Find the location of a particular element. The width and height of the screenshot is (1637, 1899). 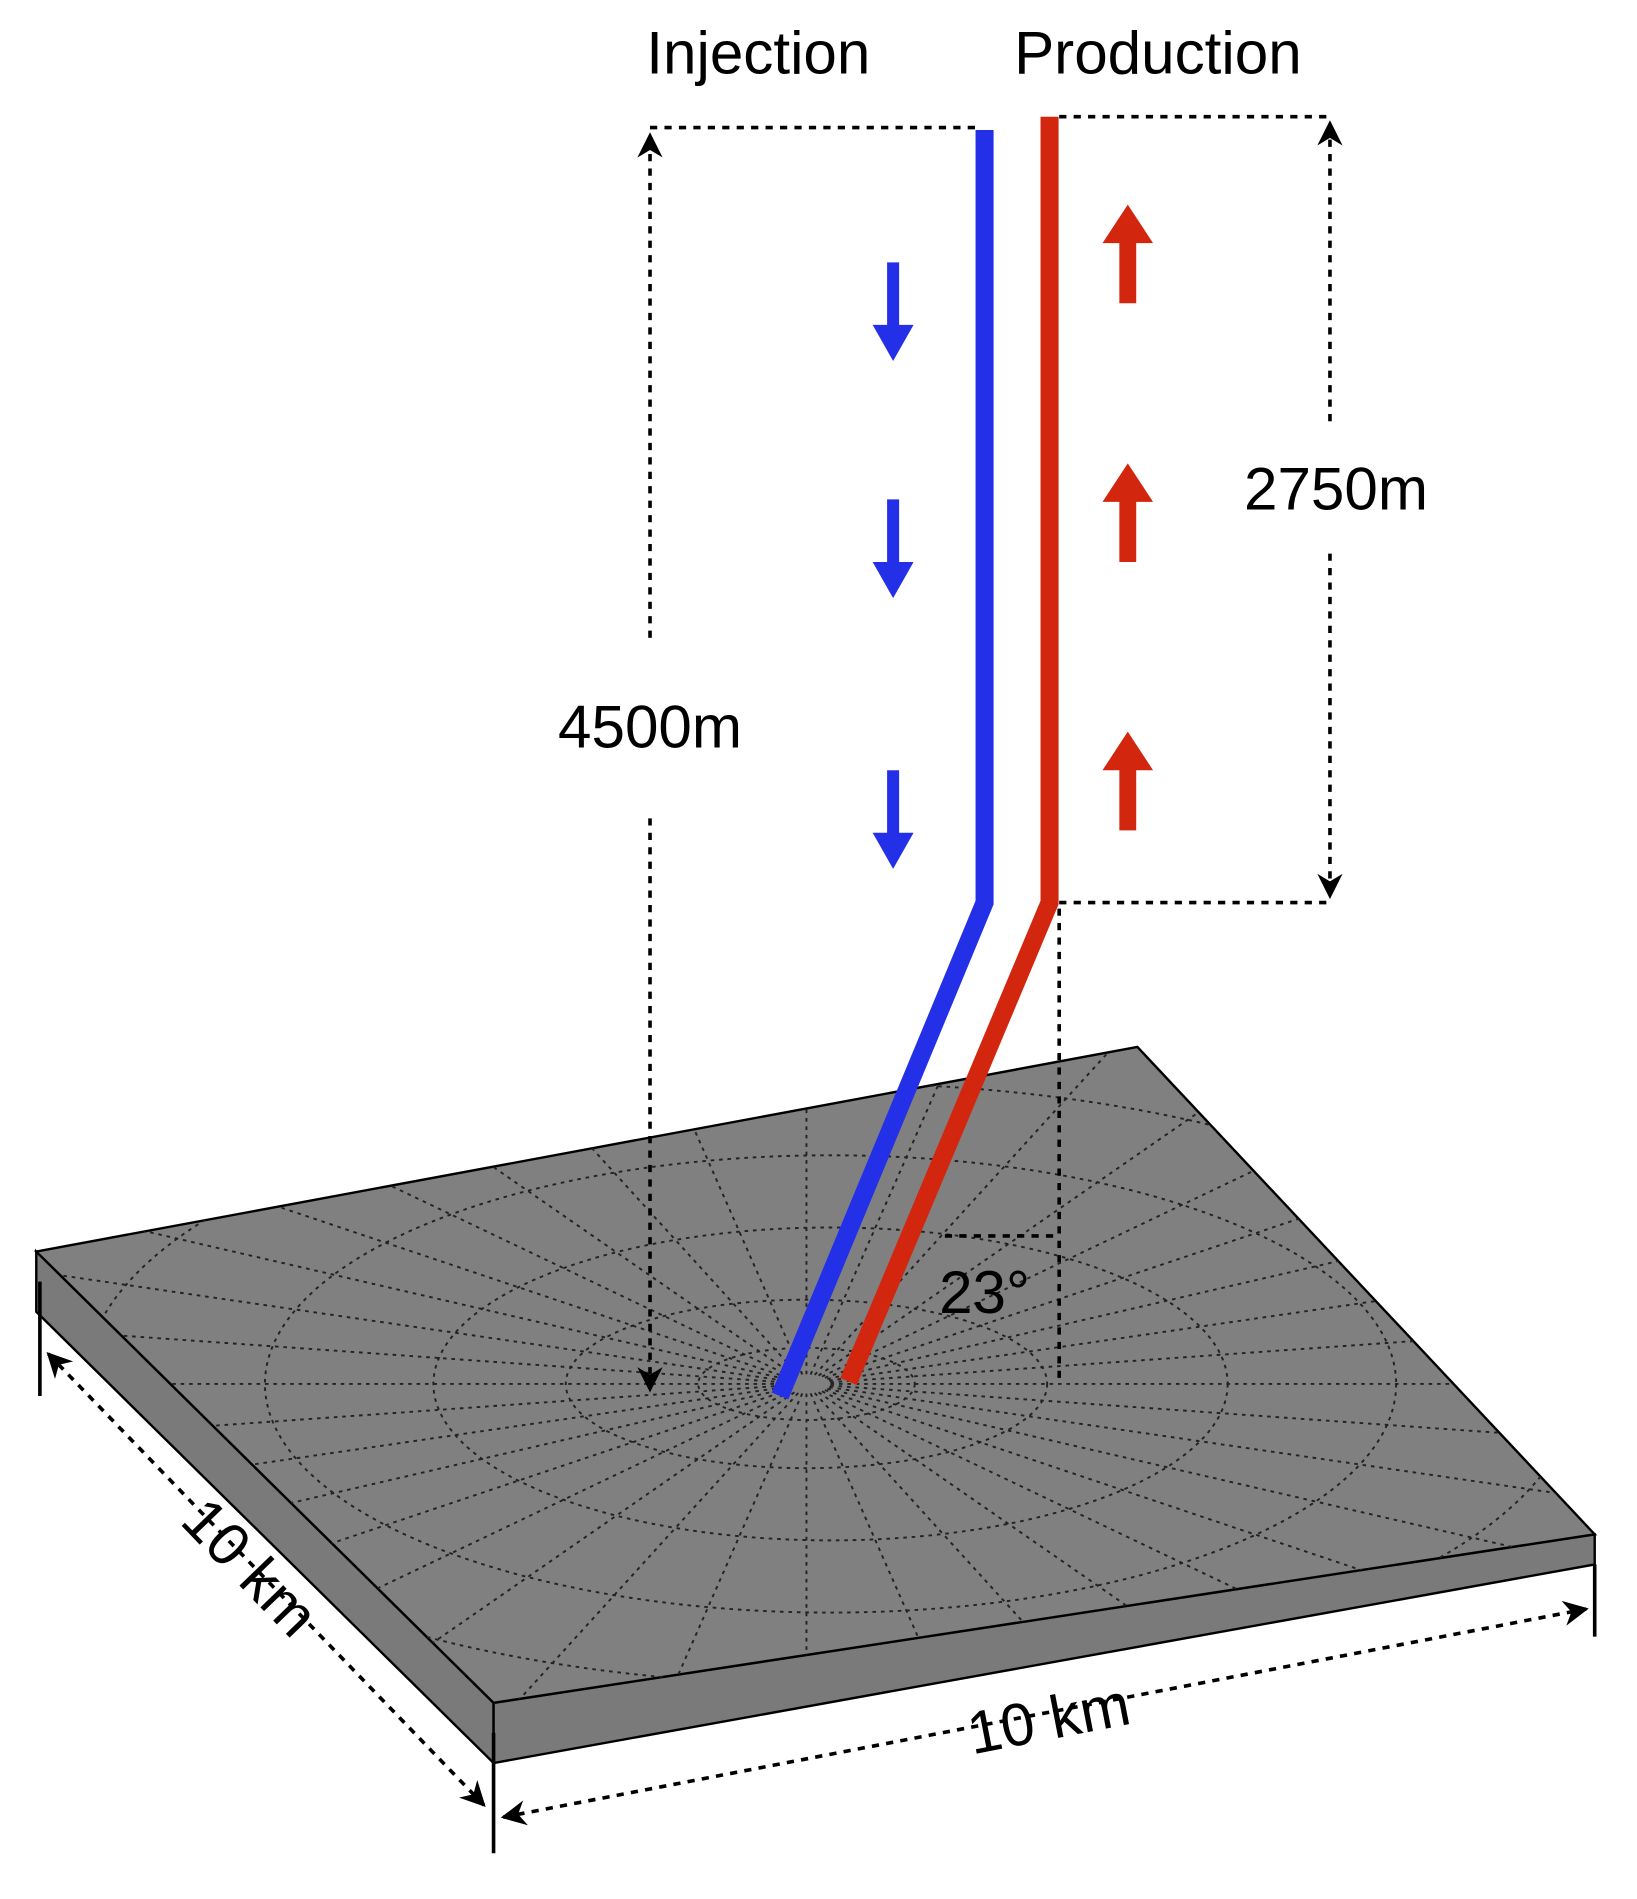

production-depth: 2750m is located at coordinates (1336, 488).